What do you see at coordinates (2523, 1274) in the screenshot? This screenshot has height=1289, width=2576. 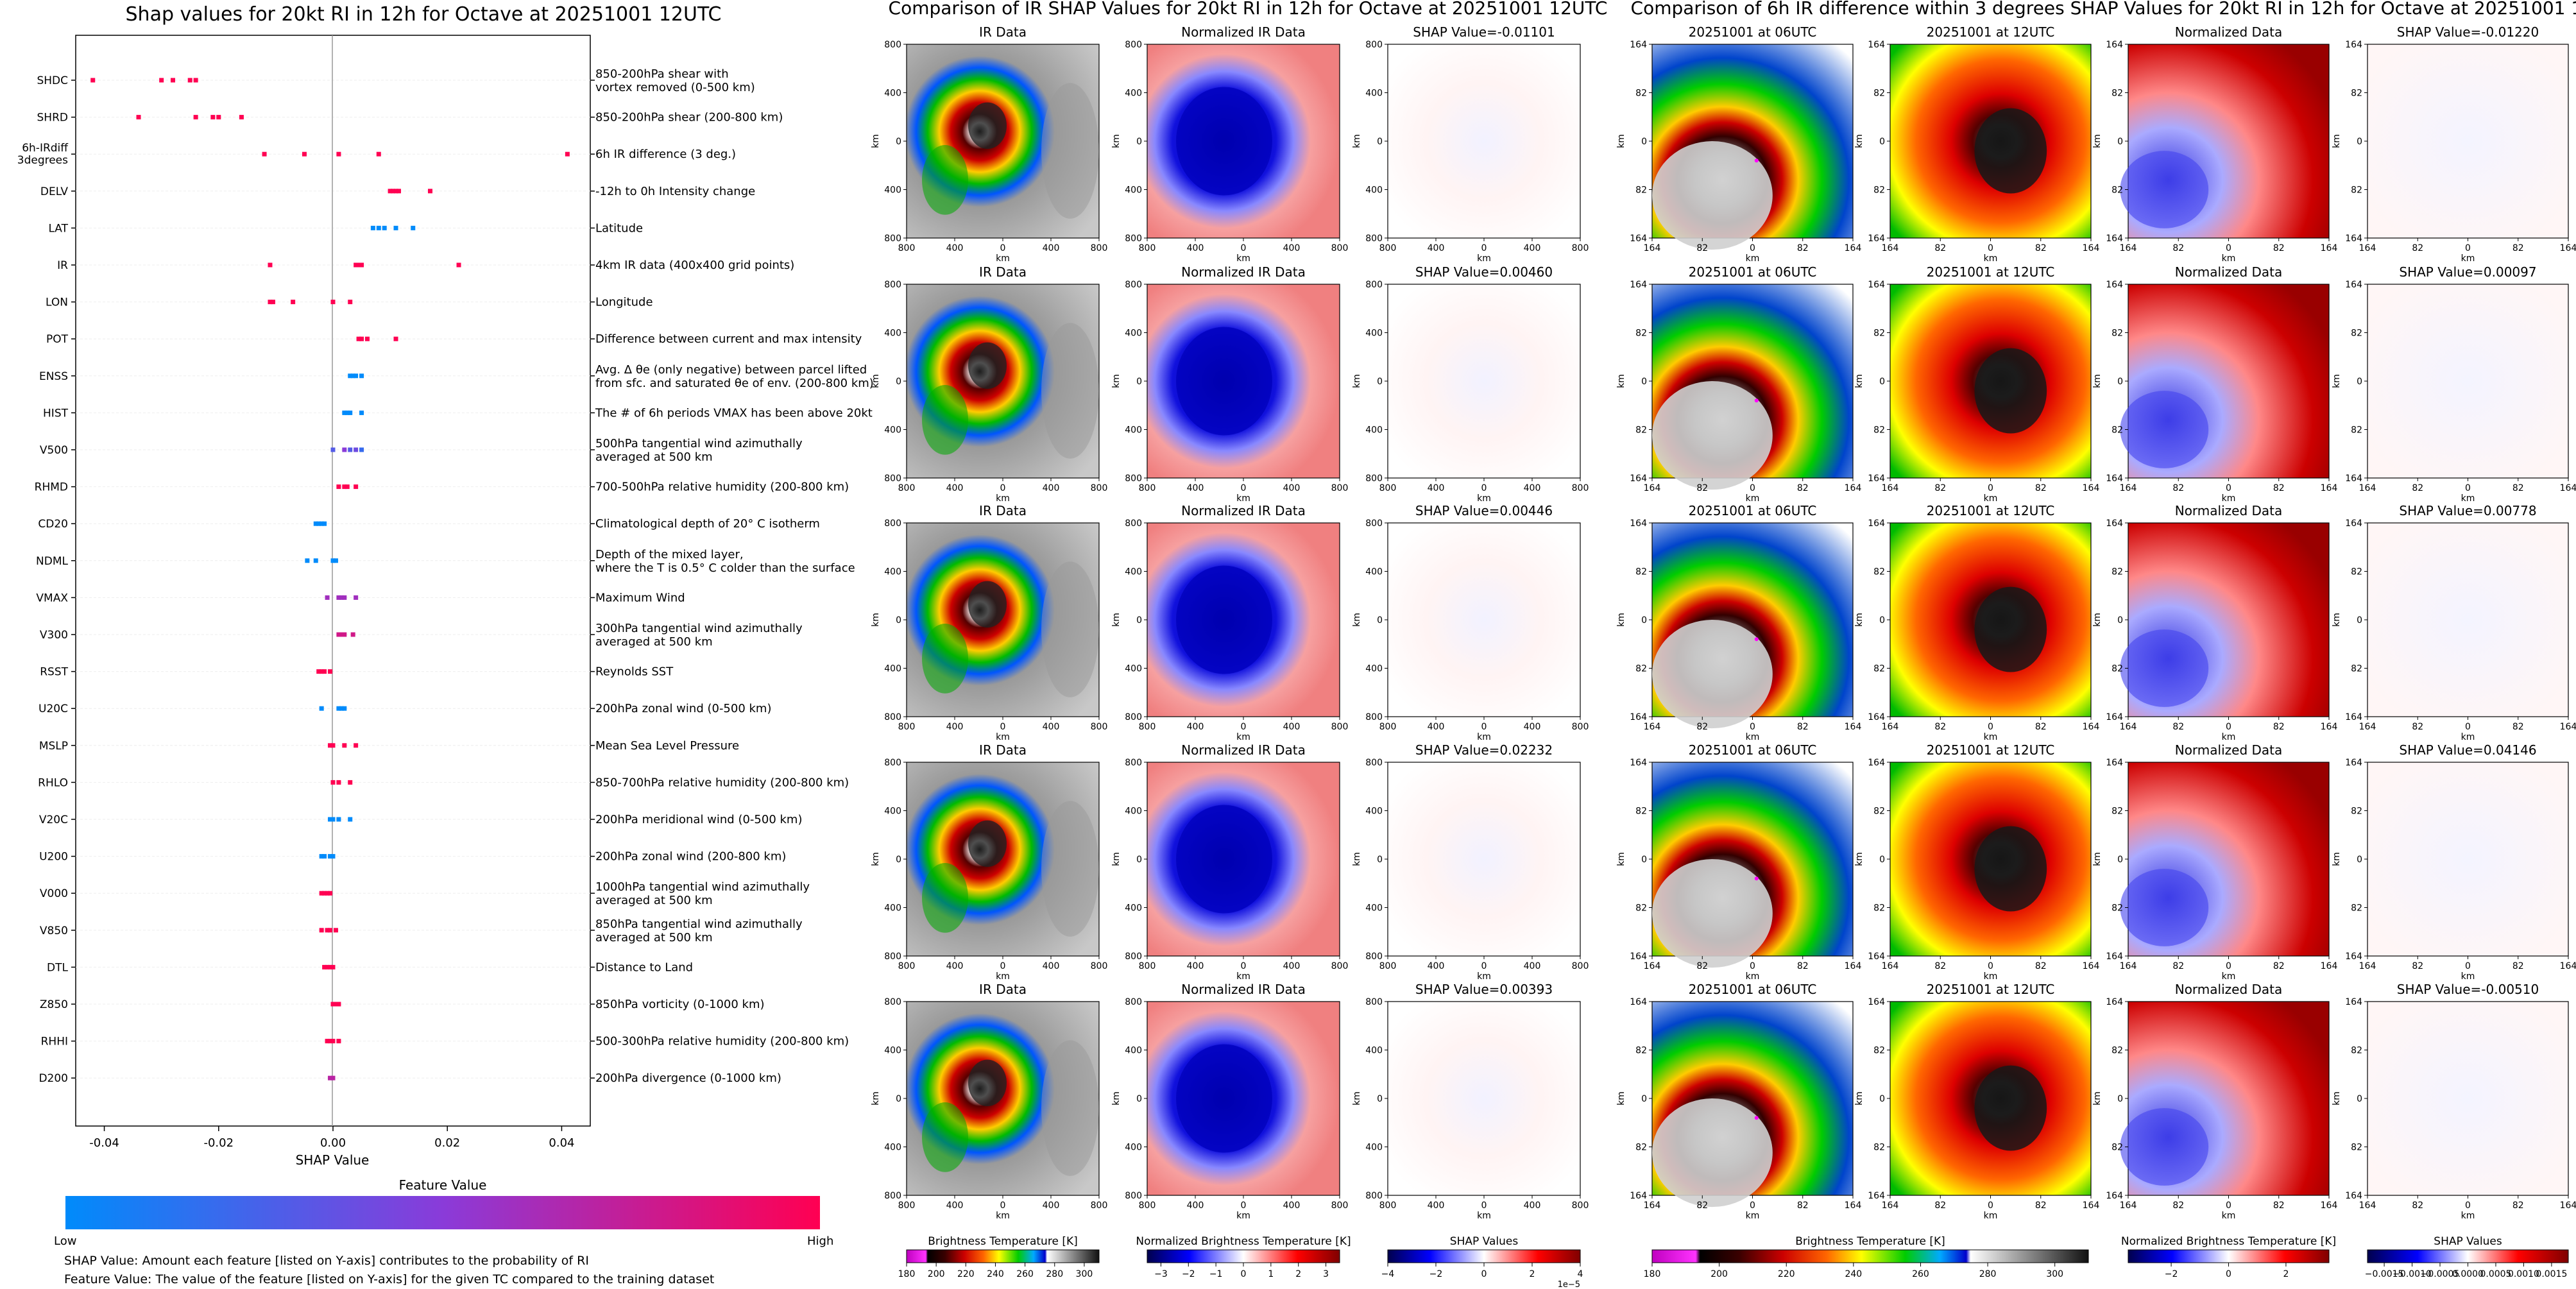 I see `colorbar-tick-label: 0.0010` at bounding box center [2523, 1274].